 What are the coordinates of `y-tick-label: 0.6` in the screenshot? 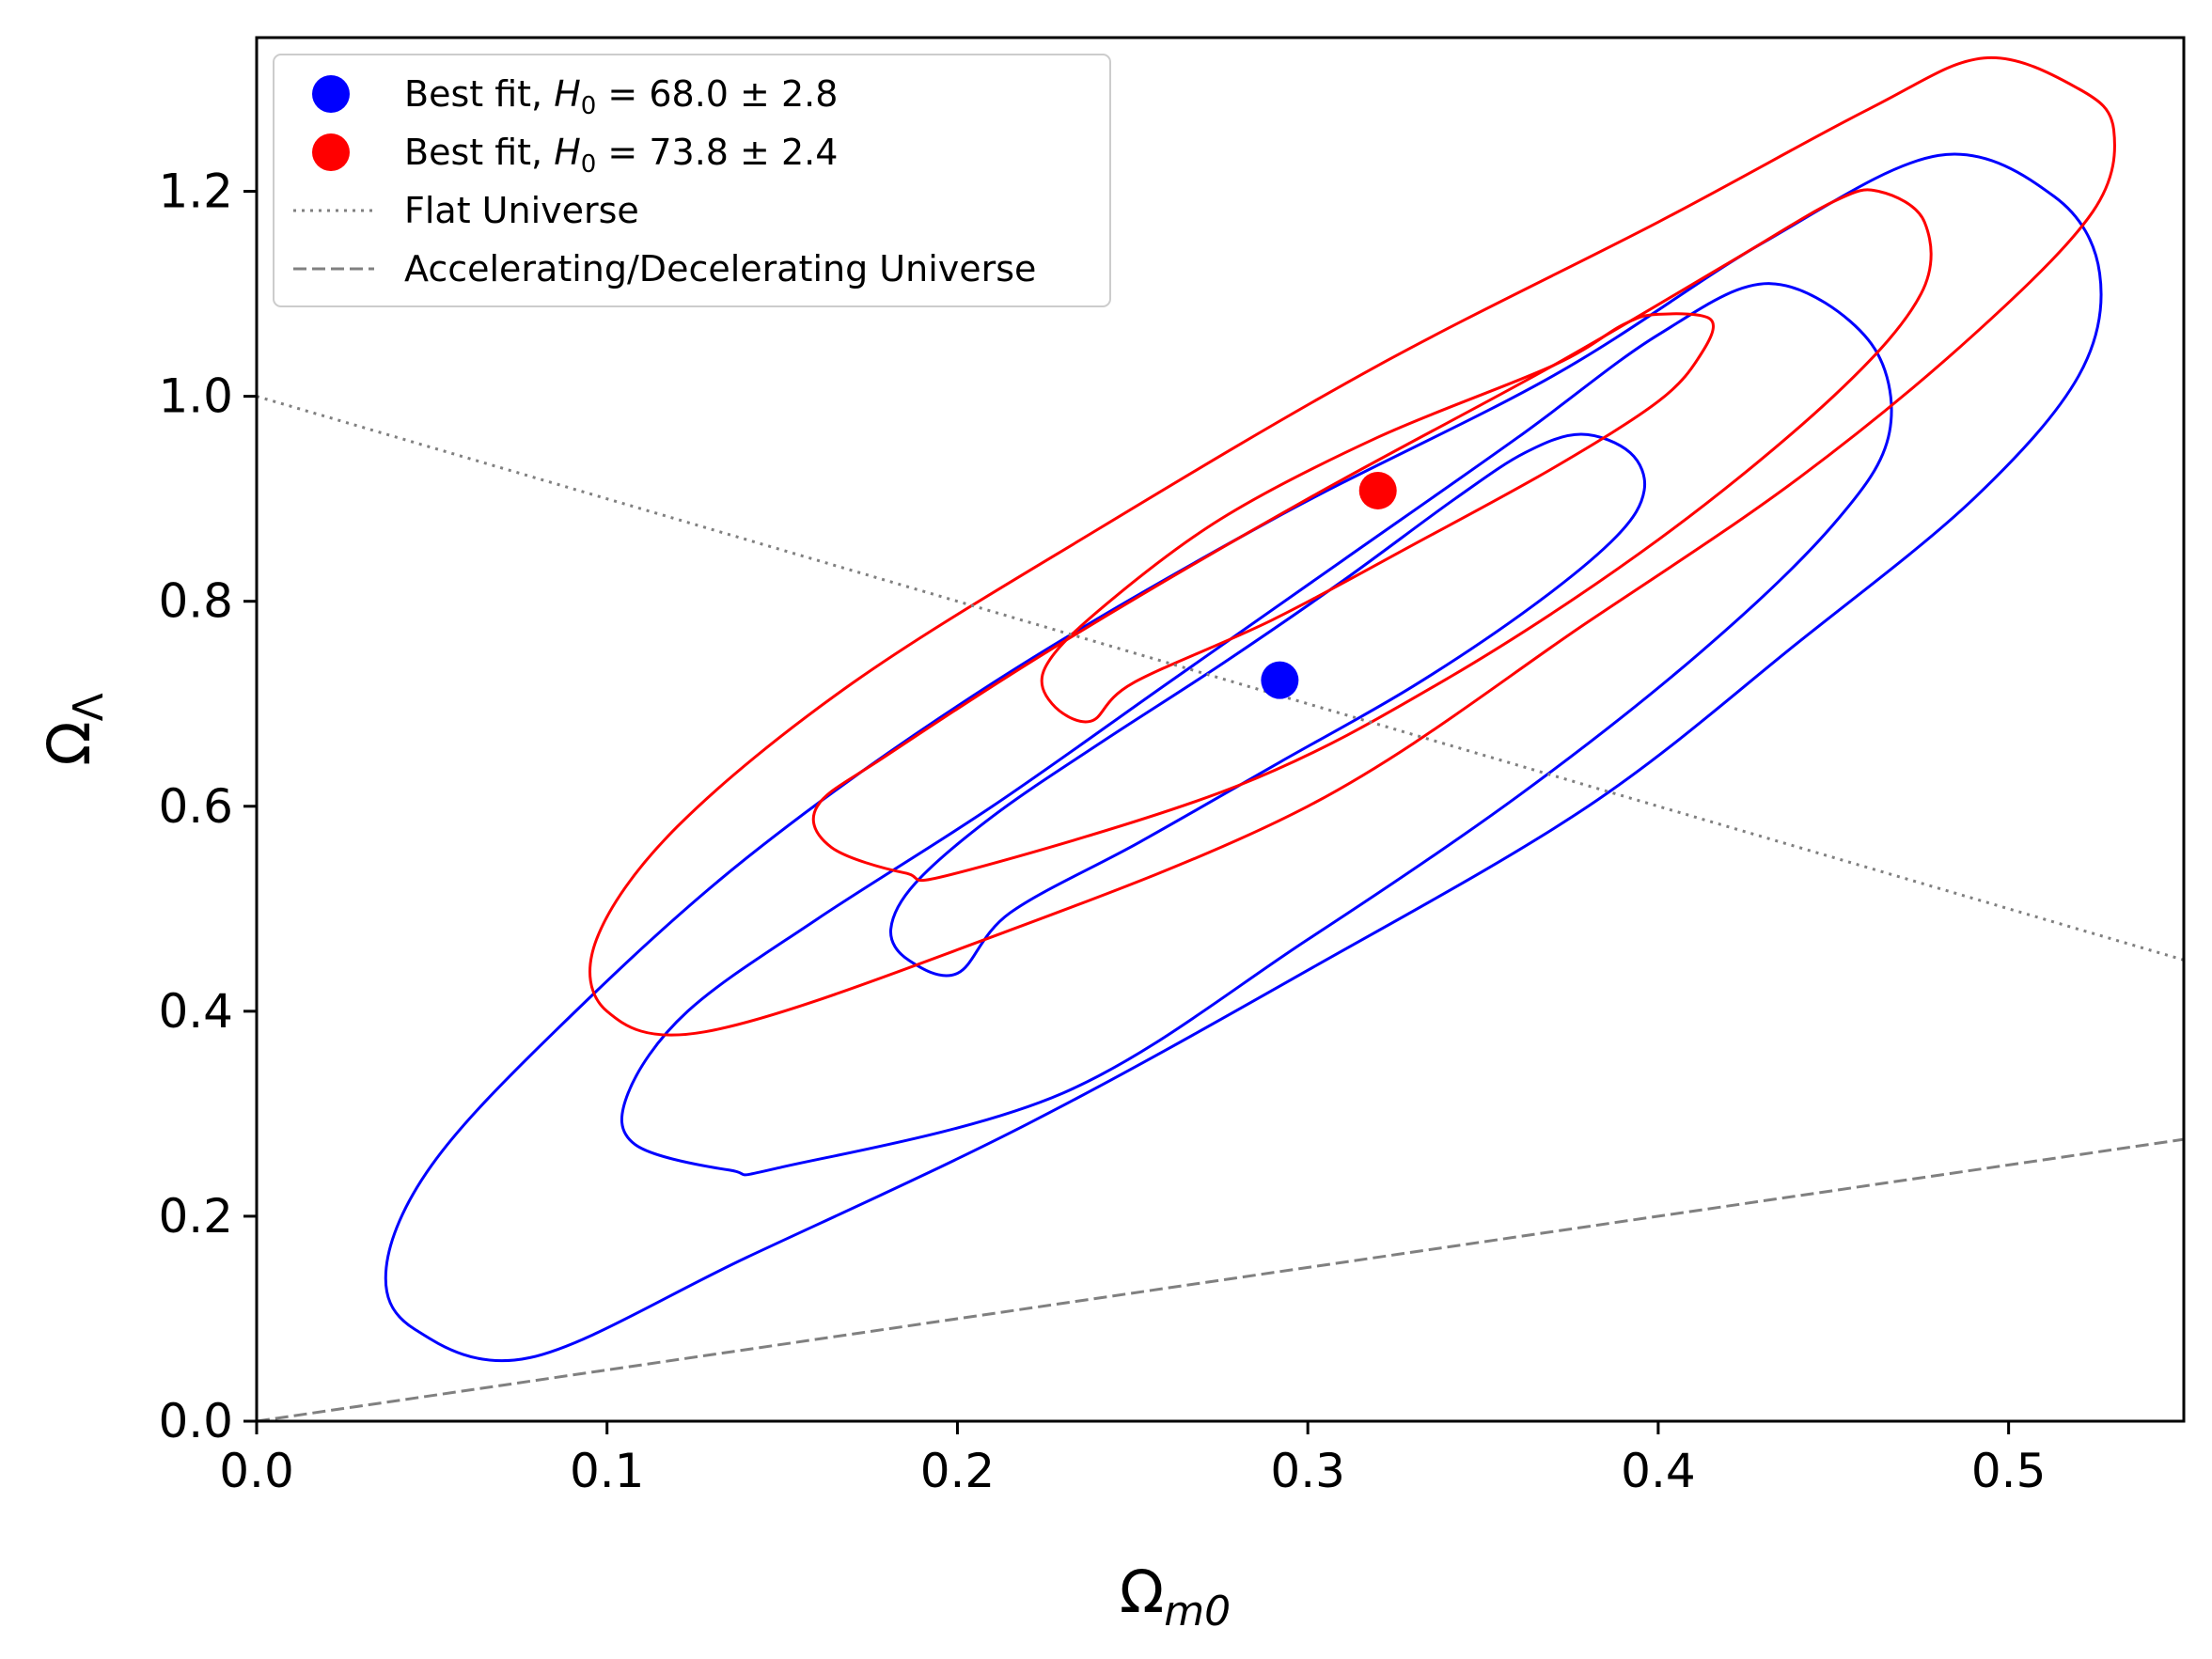 It's located at (195, 806).